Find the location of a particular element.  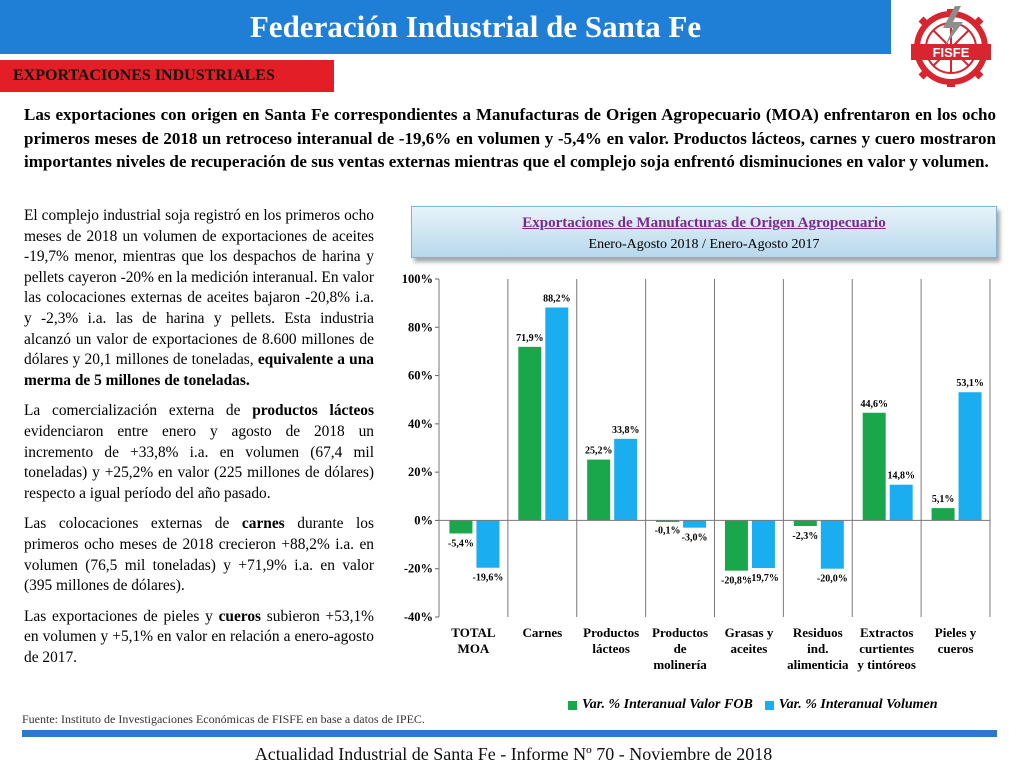

category-label: curtientes is located at coordinates (886, 648).